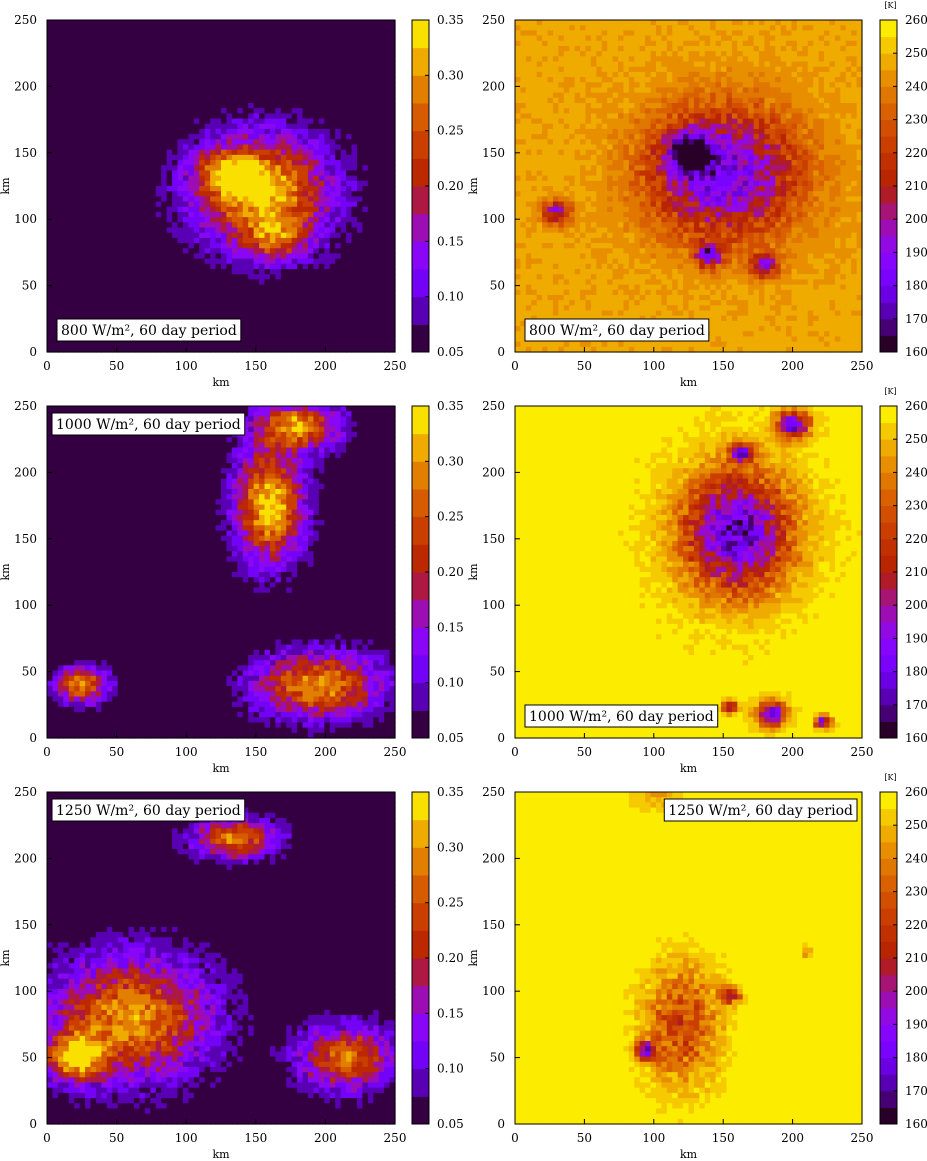 This screenshot has width=927, height=1161. I want to click on colorbar-tick-label: 0.35, so click(450, 20).